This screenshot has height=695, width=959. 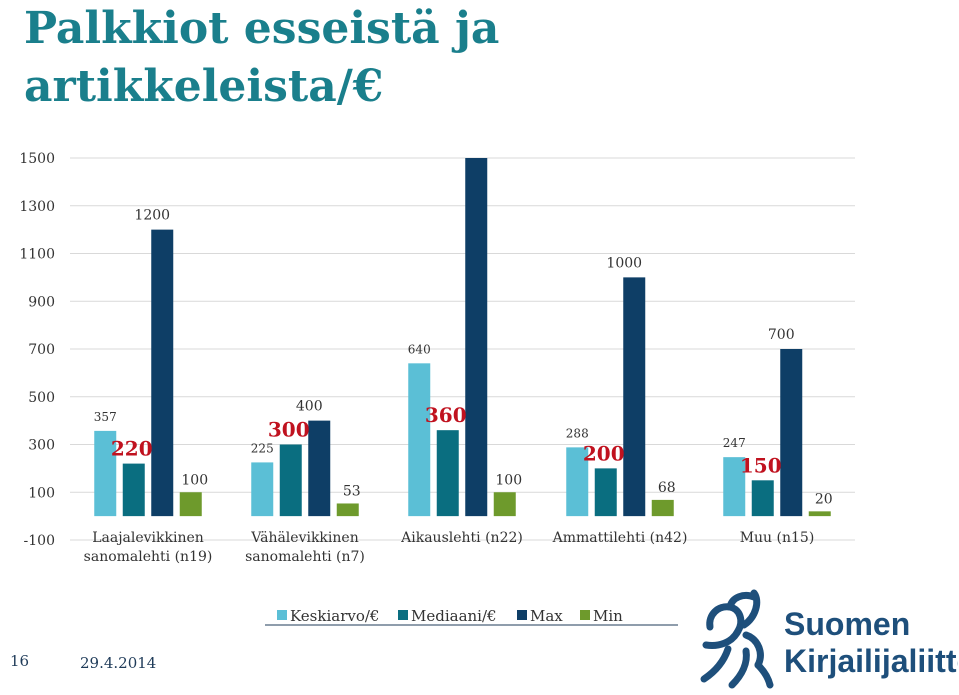 I want to click on legend-label: Min, so click(x=608, y=616).